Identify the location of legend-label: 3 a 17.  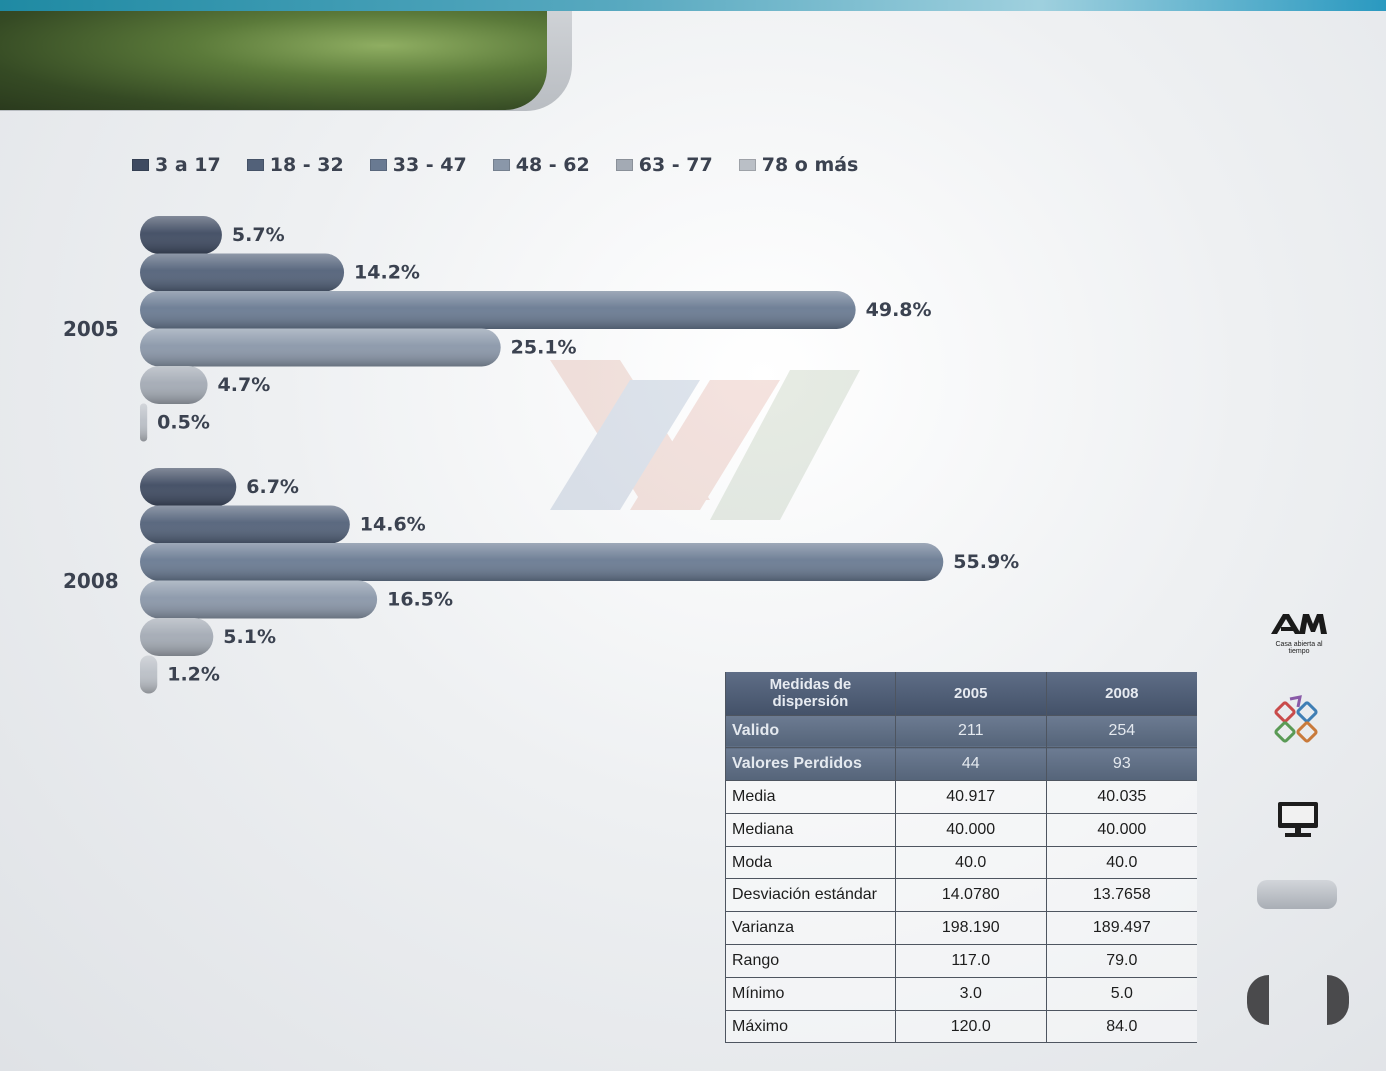
(188, 165).